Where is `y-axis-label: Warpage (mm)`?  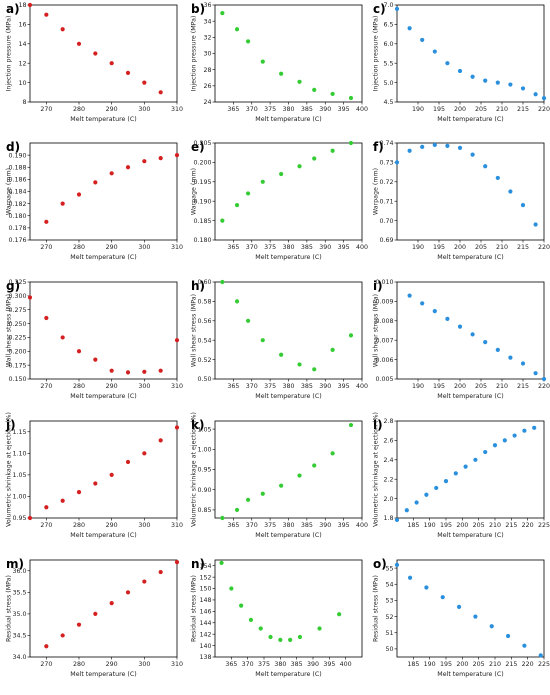 y-axis-label: Warpage (mm) is located at coordinates (376, 191).